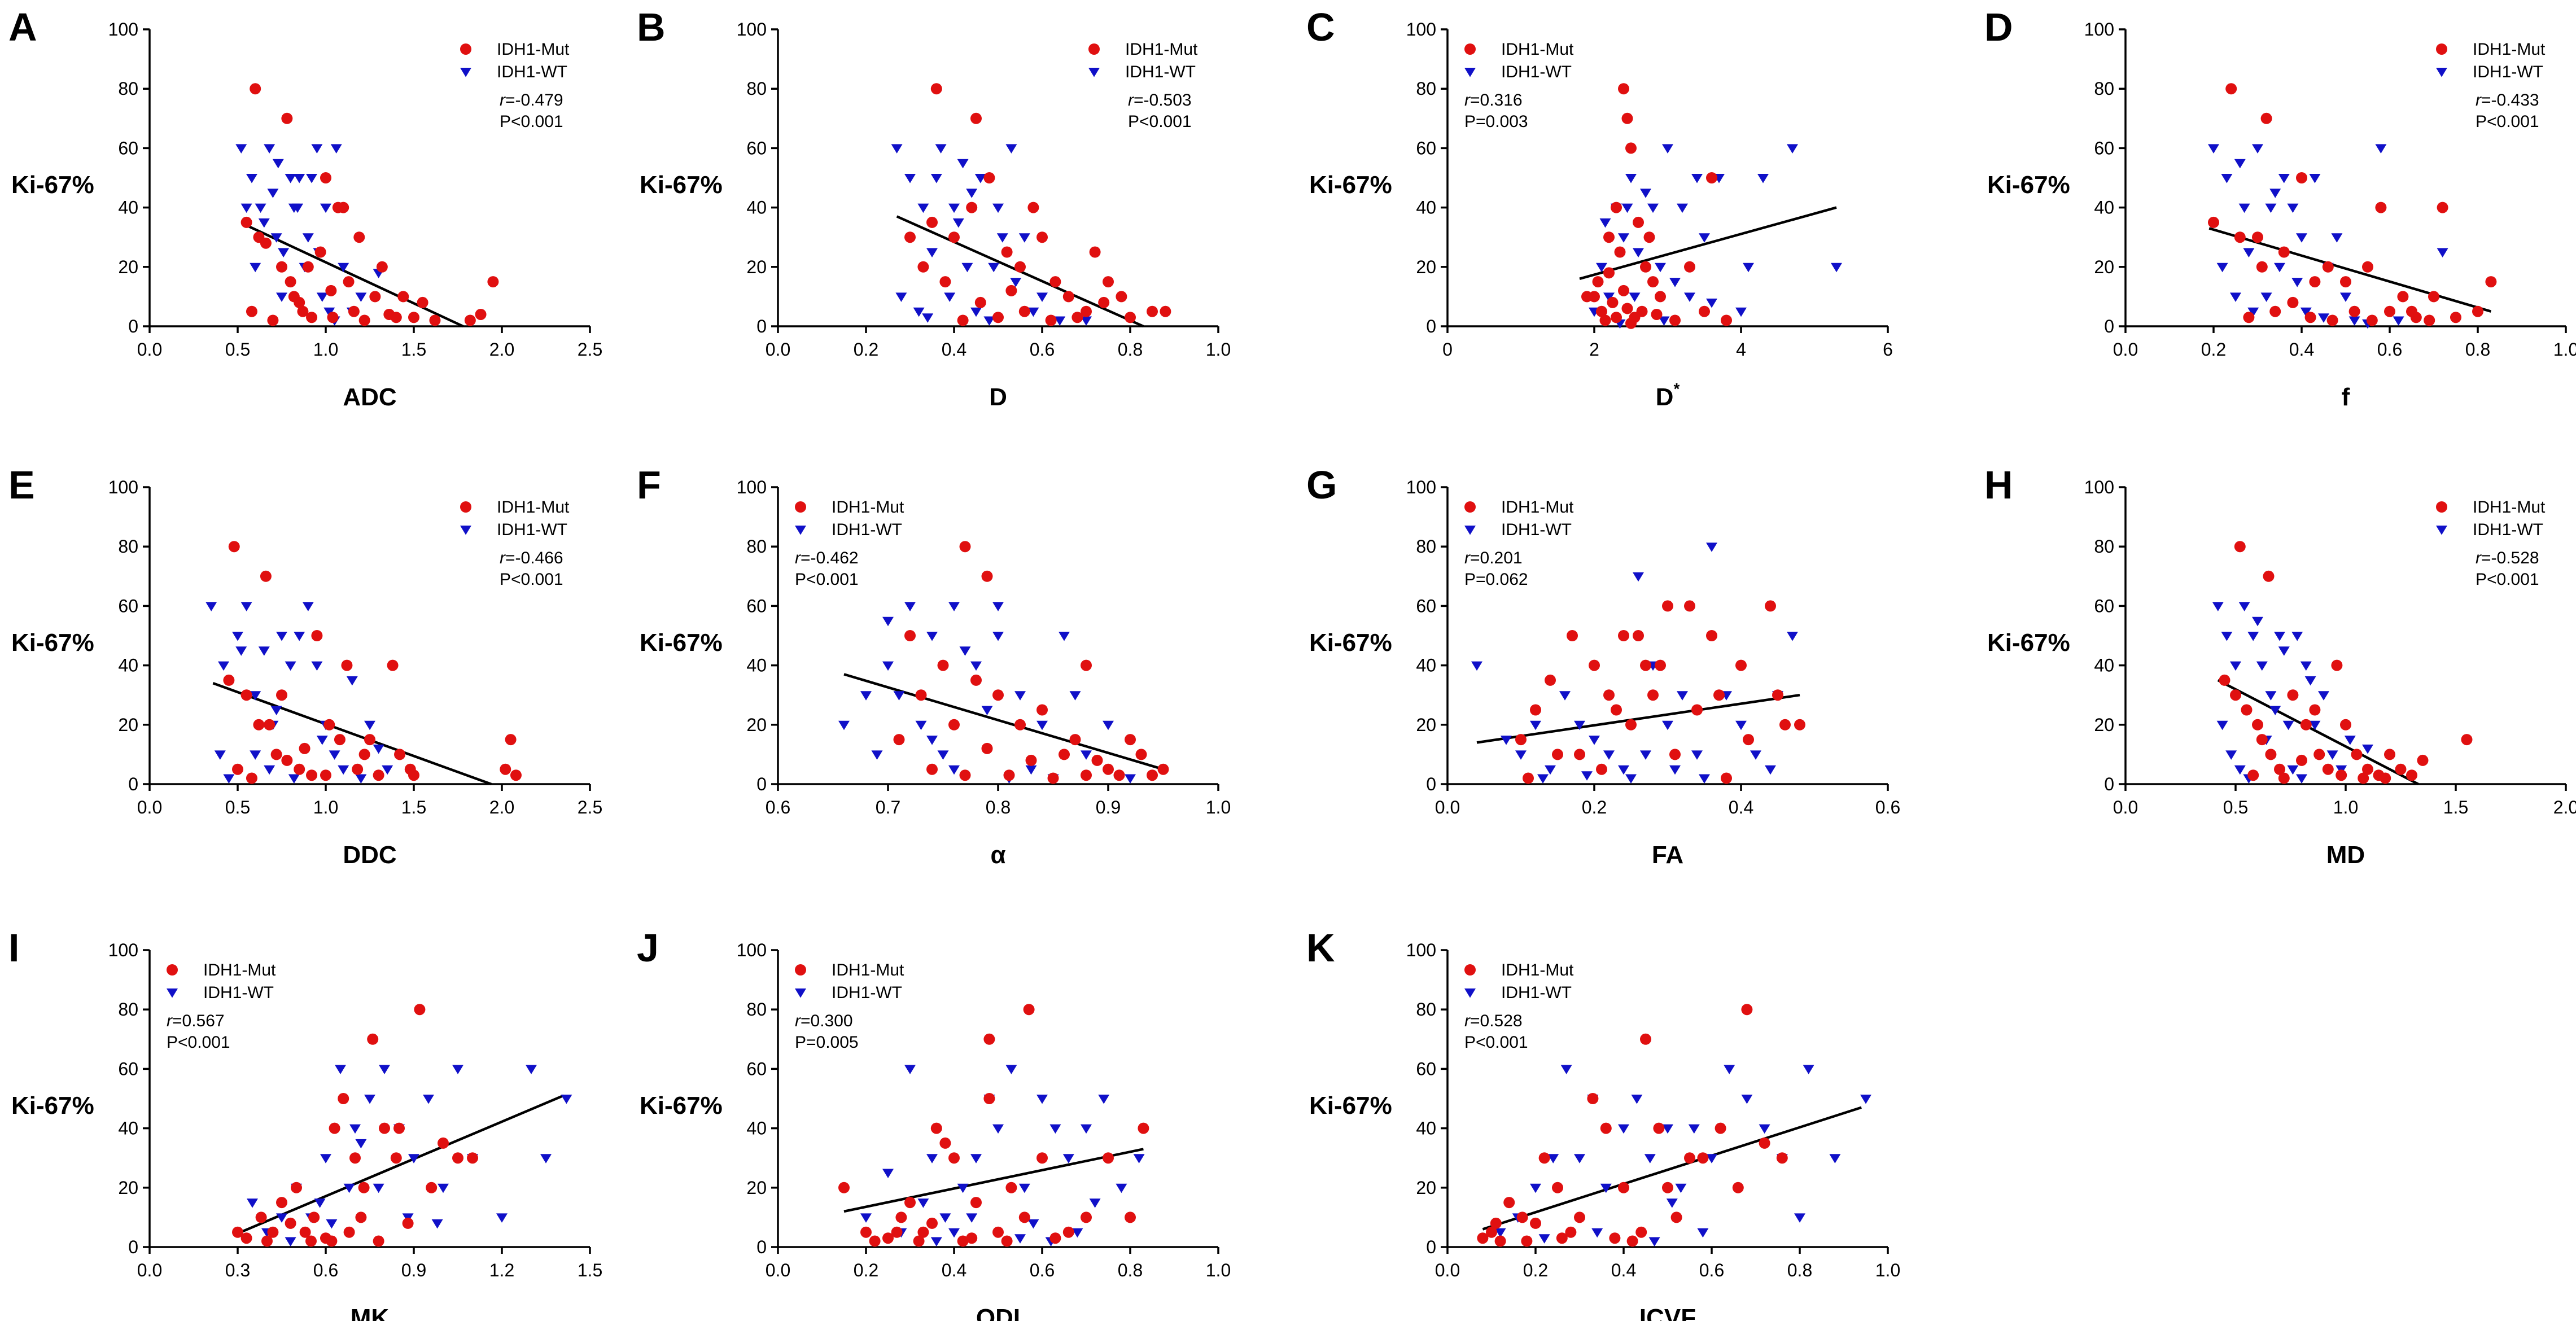  What do you see at coordinates (1667, 1312) in the screenshot?
I see `x-axis-label-text: ICVF` at bounding box center [1667, 1312].